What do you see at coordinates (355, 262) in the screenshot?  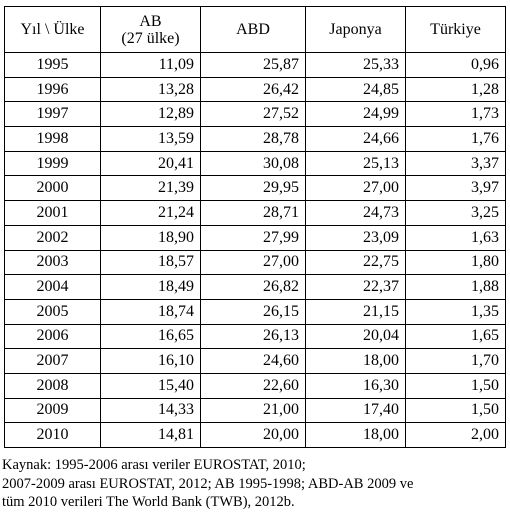 I see `value-cell: 22,75` at bounding box center [355, 262].